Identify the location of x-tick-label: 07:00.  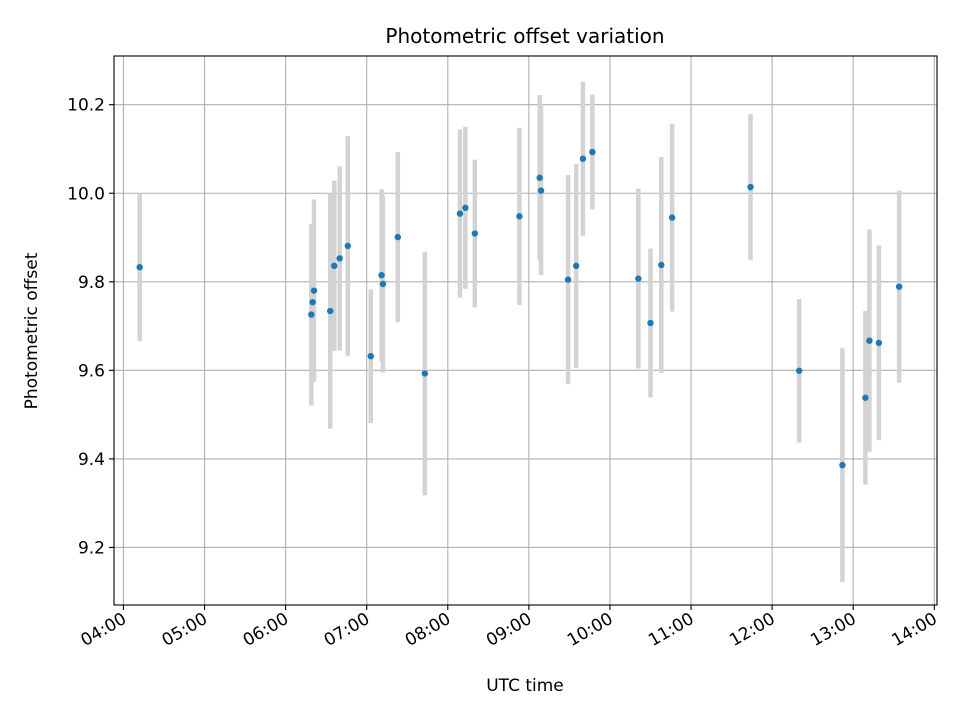
(347, 630).